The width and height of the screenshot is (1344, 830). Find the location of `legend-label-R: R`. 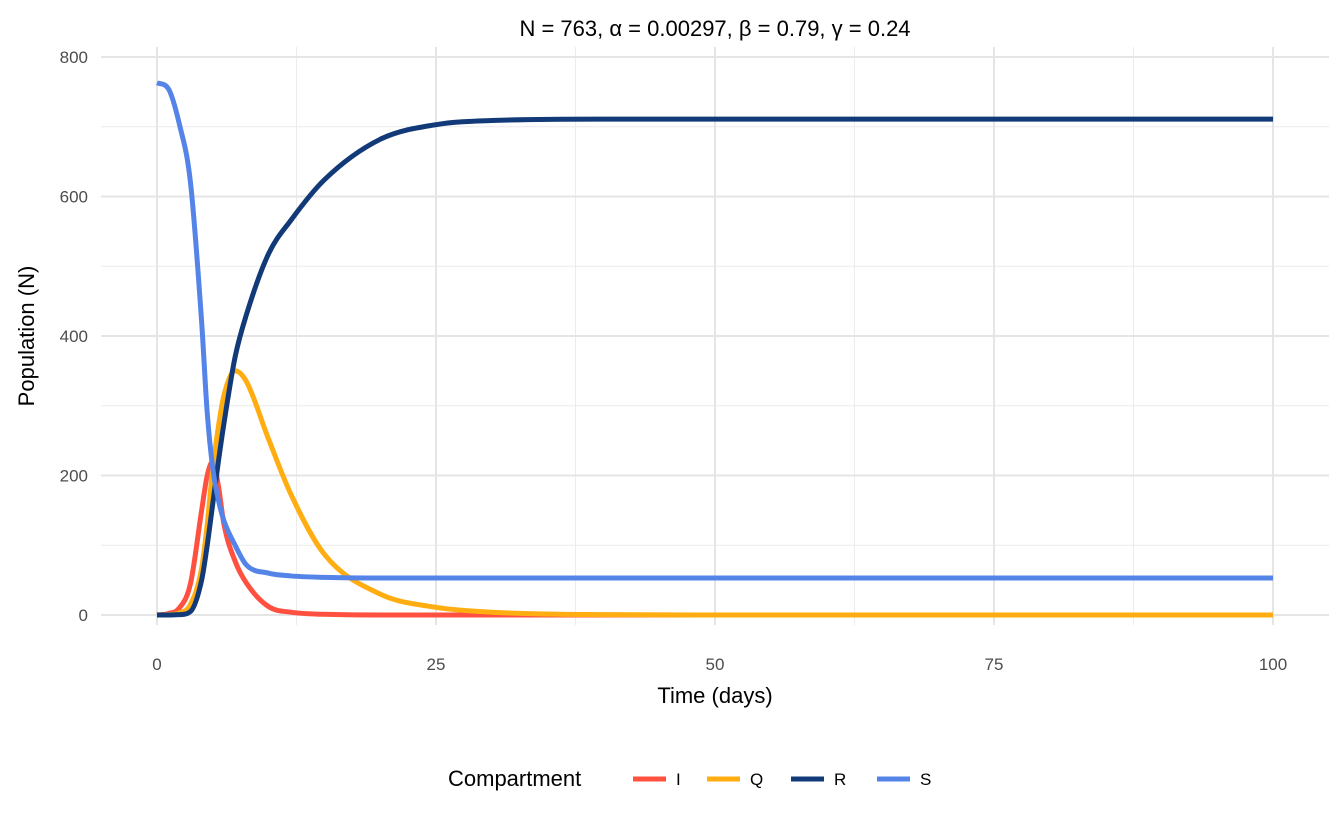

legend-label-R: R is located at coordinates (840, 779).